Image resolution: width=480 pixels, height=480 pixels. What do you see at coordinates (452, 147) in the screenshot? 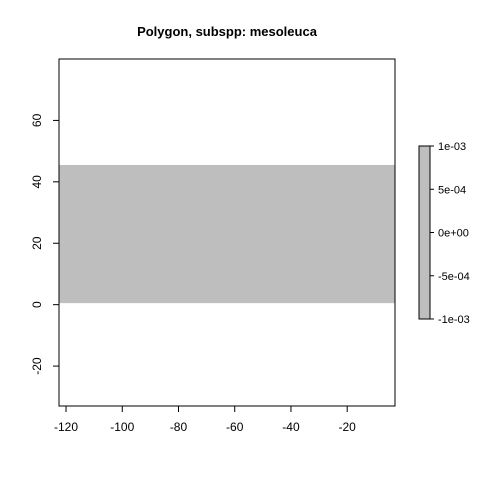
I see `legend-tick-label: 1e-03` at bounding box center [452, 147].